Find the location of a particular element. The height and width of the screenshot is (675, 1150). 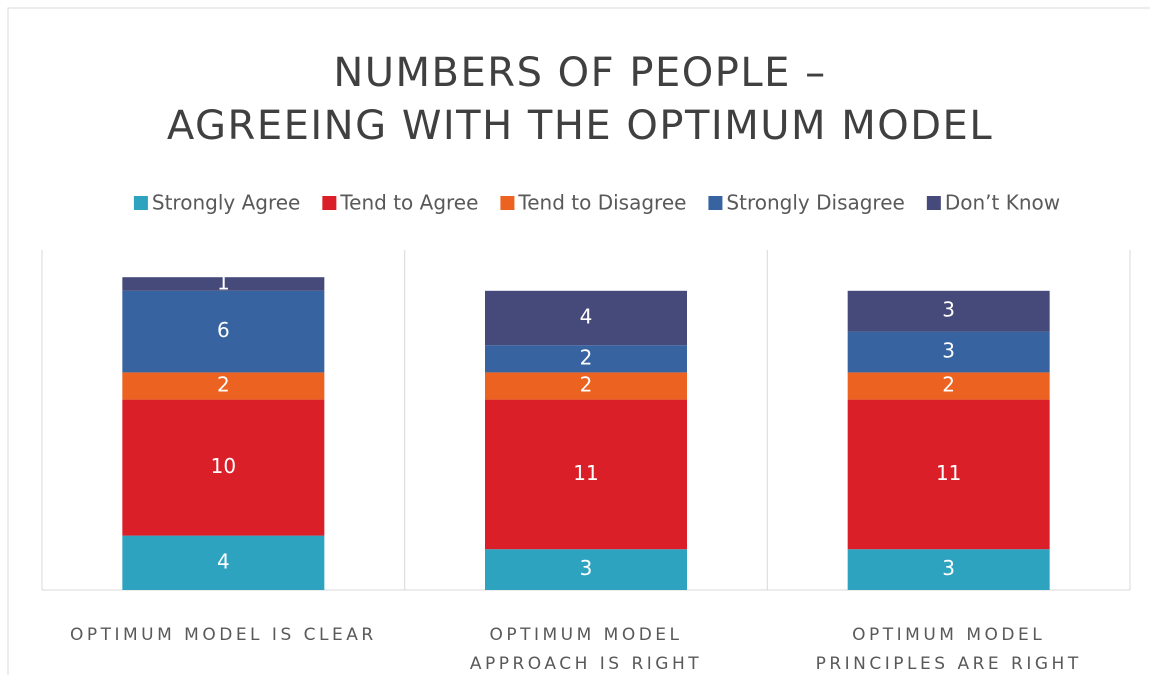

x-tick-label: APPROACH IS RIGHT is located at coordinates (586, 664).